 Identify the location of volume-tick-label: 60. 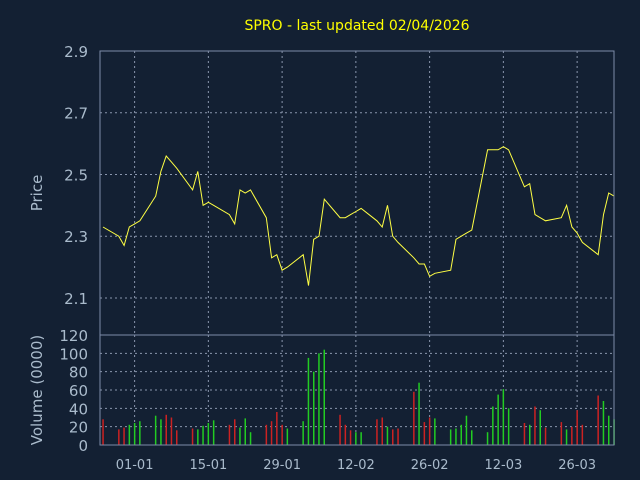
(78, 391).